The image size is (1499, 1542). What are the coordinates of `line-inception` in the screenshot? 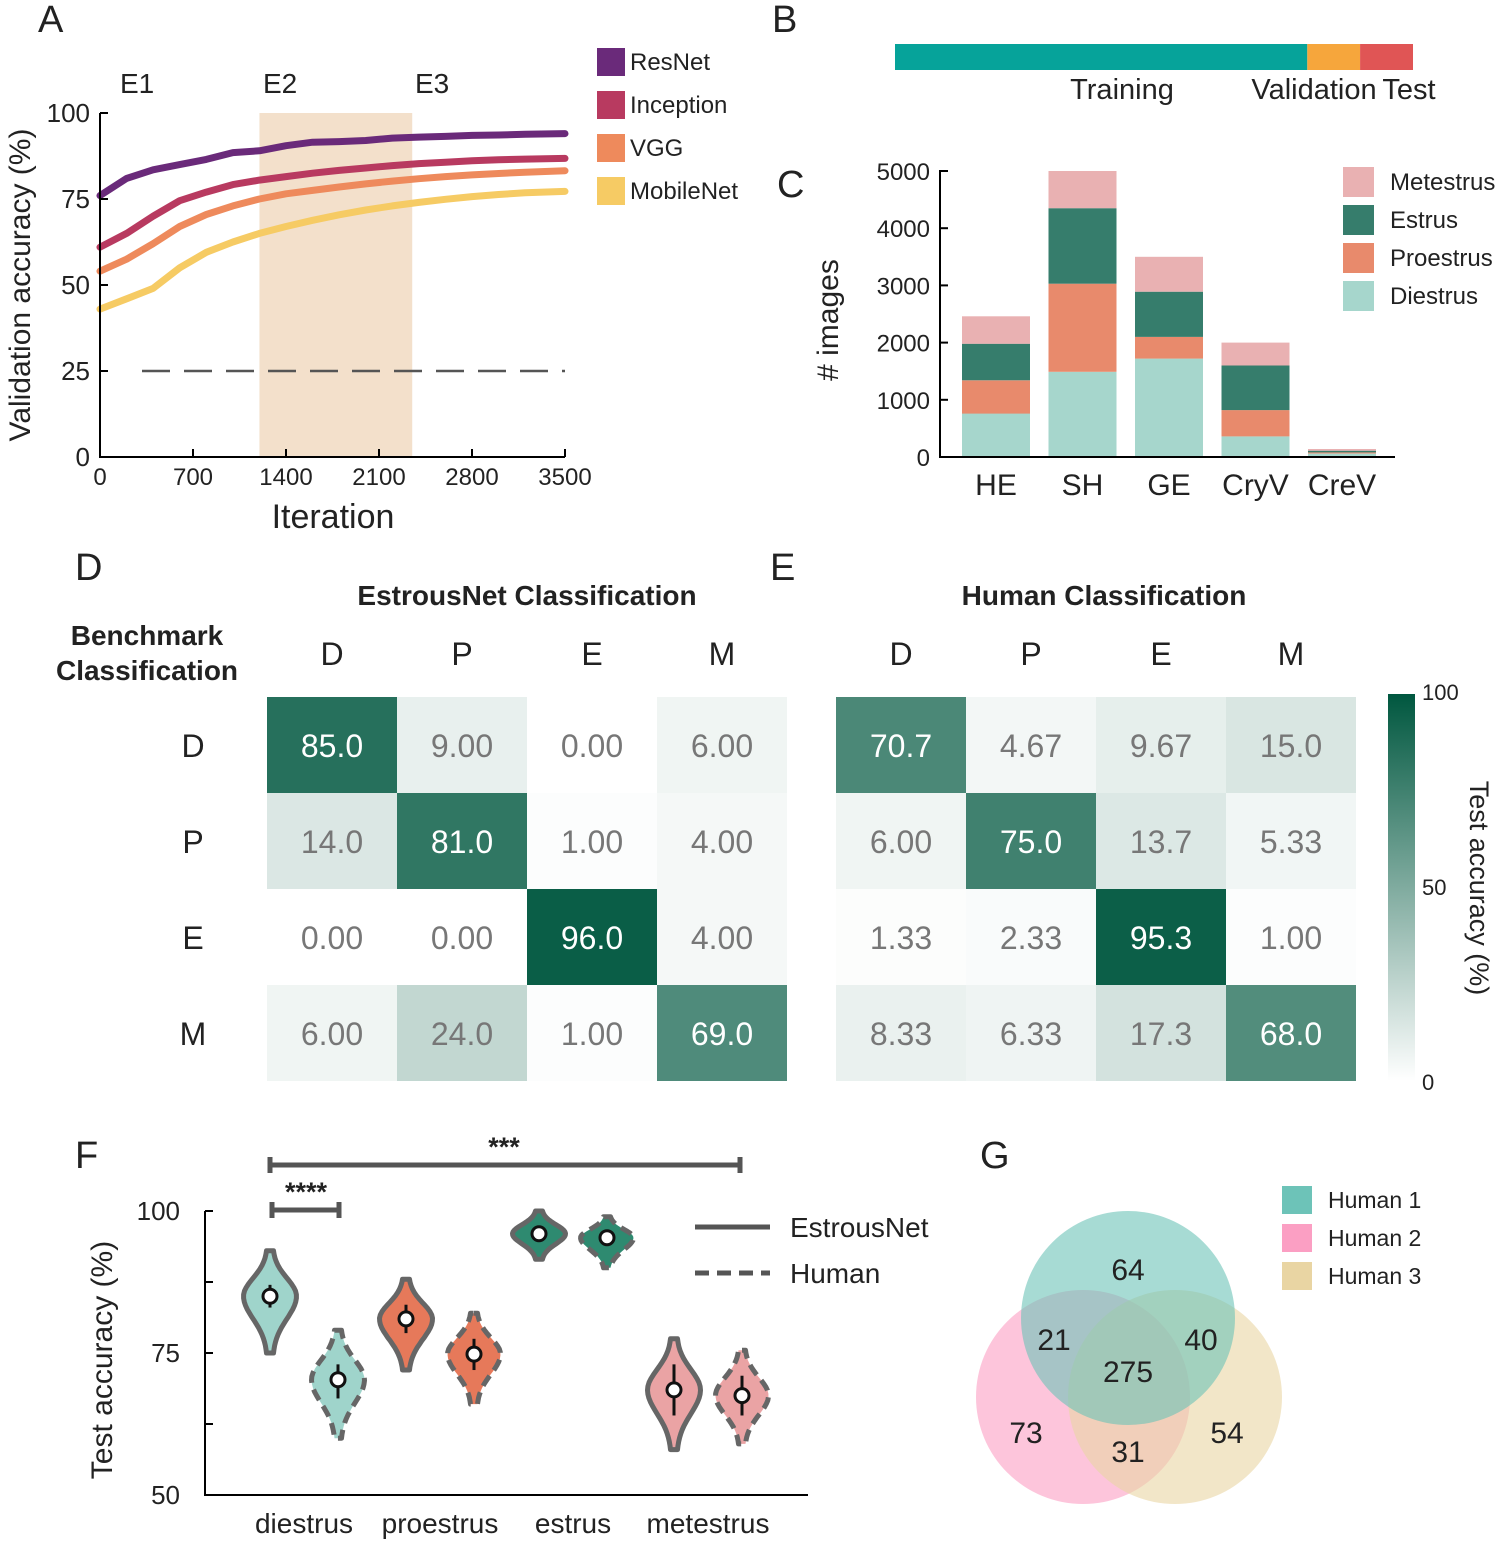 It's located at (332, 202).